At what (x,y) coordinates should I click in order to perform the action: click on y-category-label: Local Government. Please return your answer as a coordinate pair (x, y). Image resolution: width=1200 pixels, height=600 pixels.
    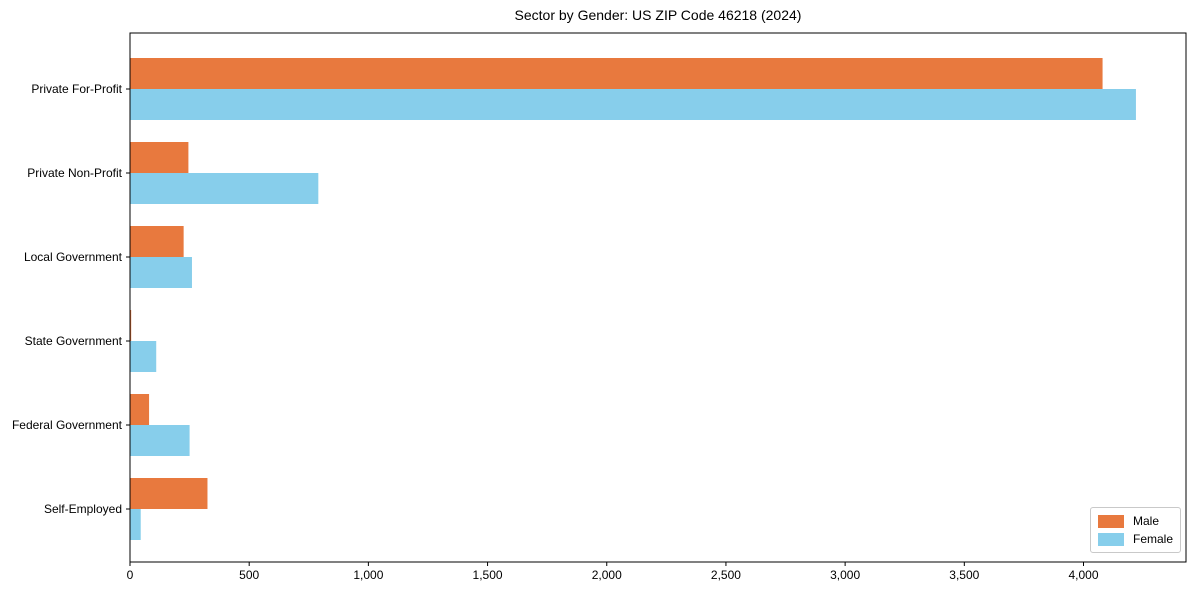
    Looking at the image, I should click on (73, 257).